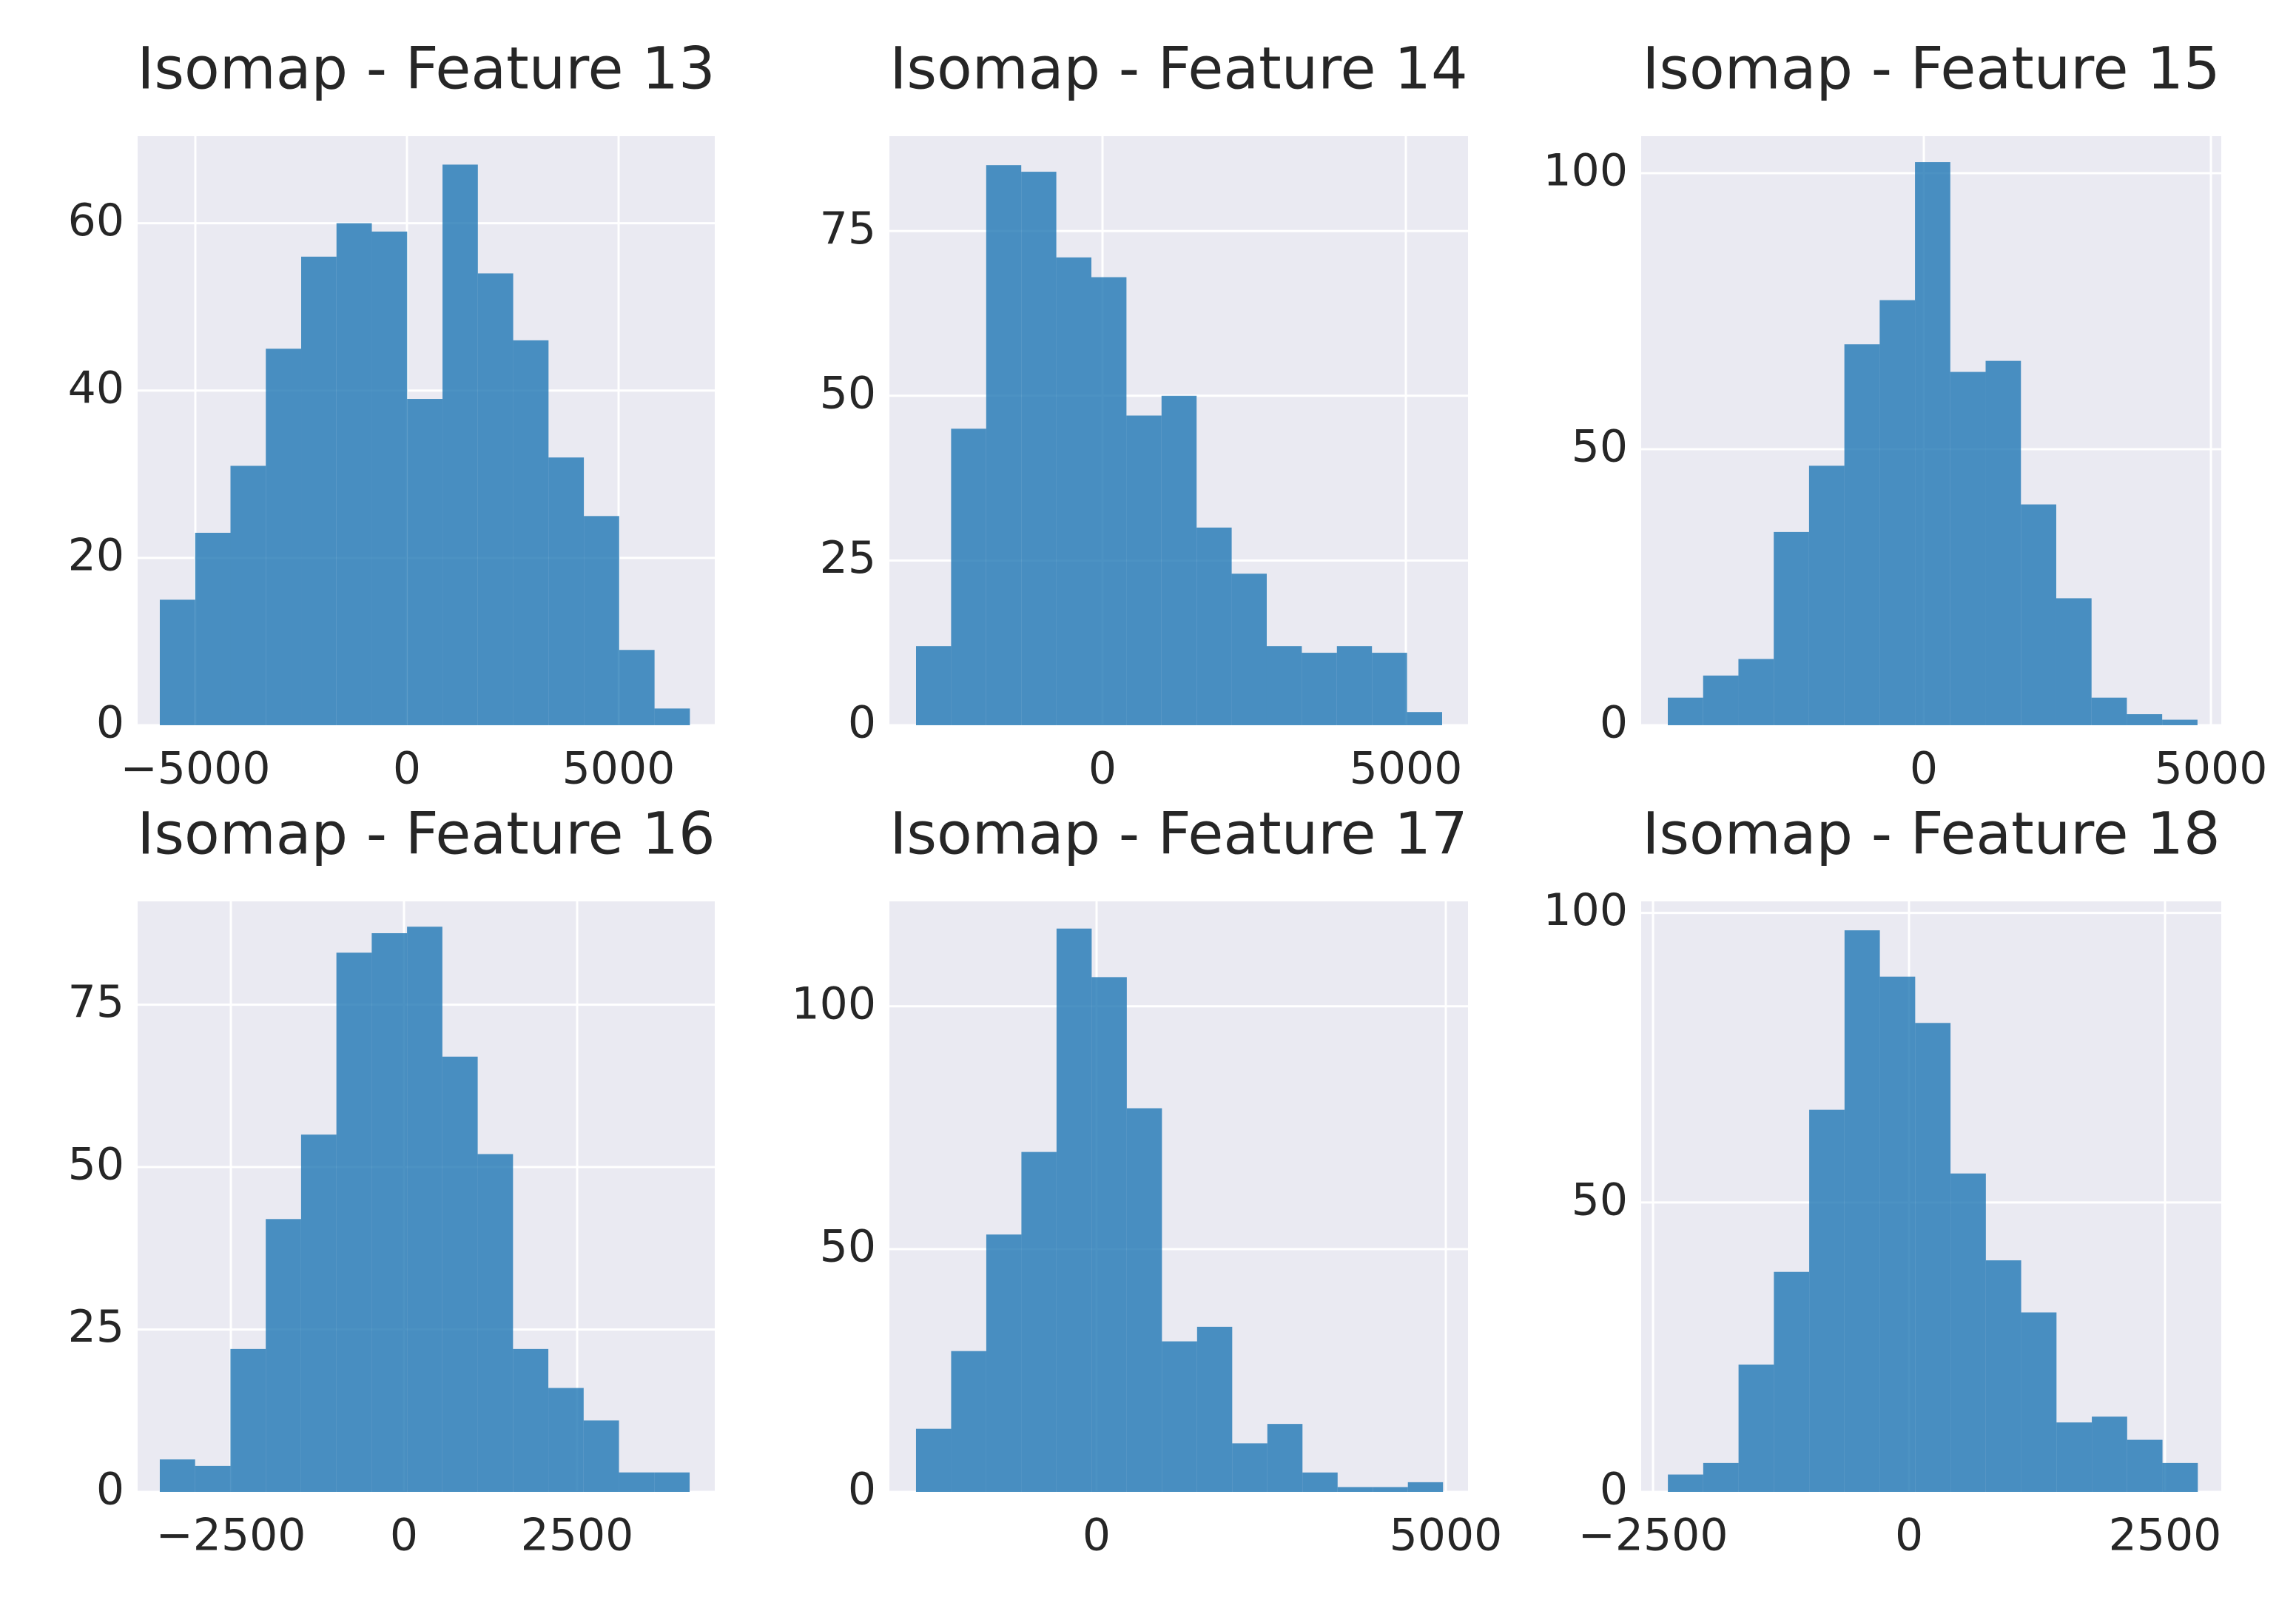  Describe the element at coordinates (1446, 1536) in the screenshot. I see `x-tick-label: 5000` at that location.